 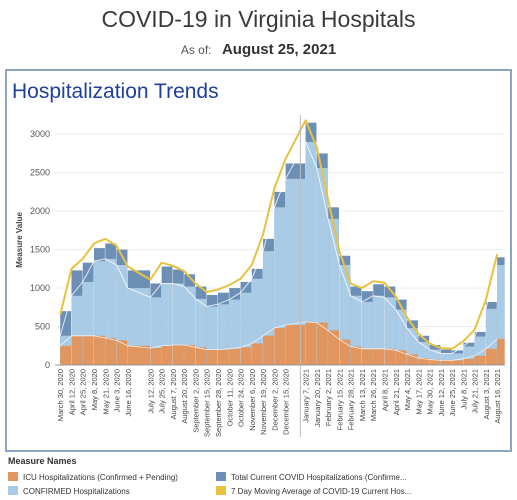 I want to click on x-tick-label: October 11, 2020, so click(x=229, y=397).